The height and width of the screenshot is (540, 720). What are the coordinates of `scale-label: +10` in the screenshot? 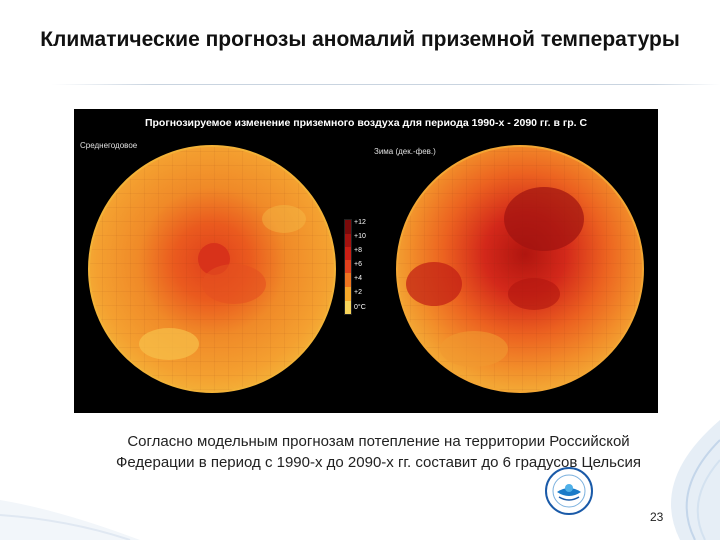 It's located at (360, 236).